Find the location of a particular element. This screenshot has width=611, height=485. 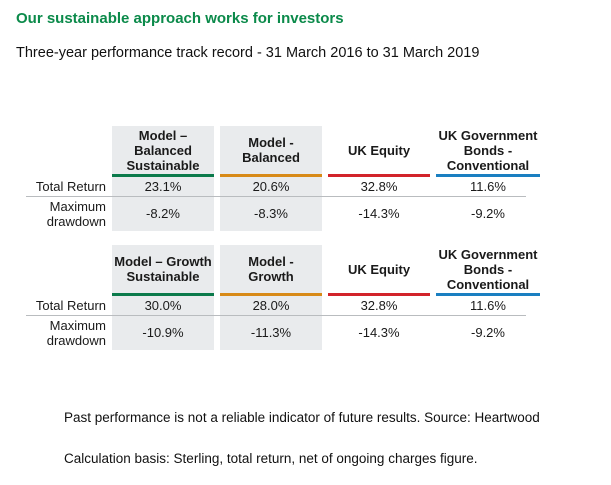

table-cell: -11.3% is located at coordinates (271, 333).